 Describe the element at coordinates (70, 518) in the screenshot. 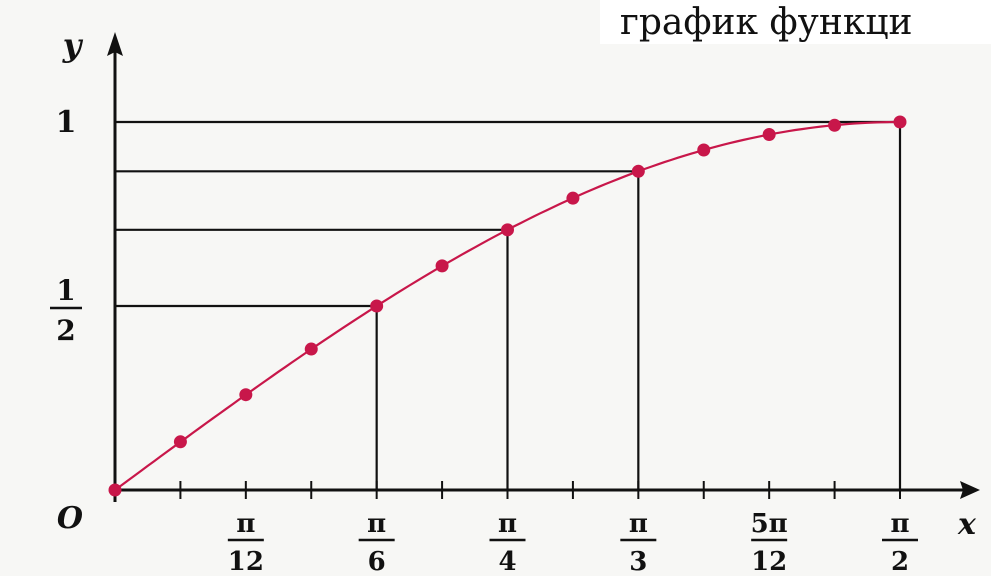

I see `origin-label: O` at that location.